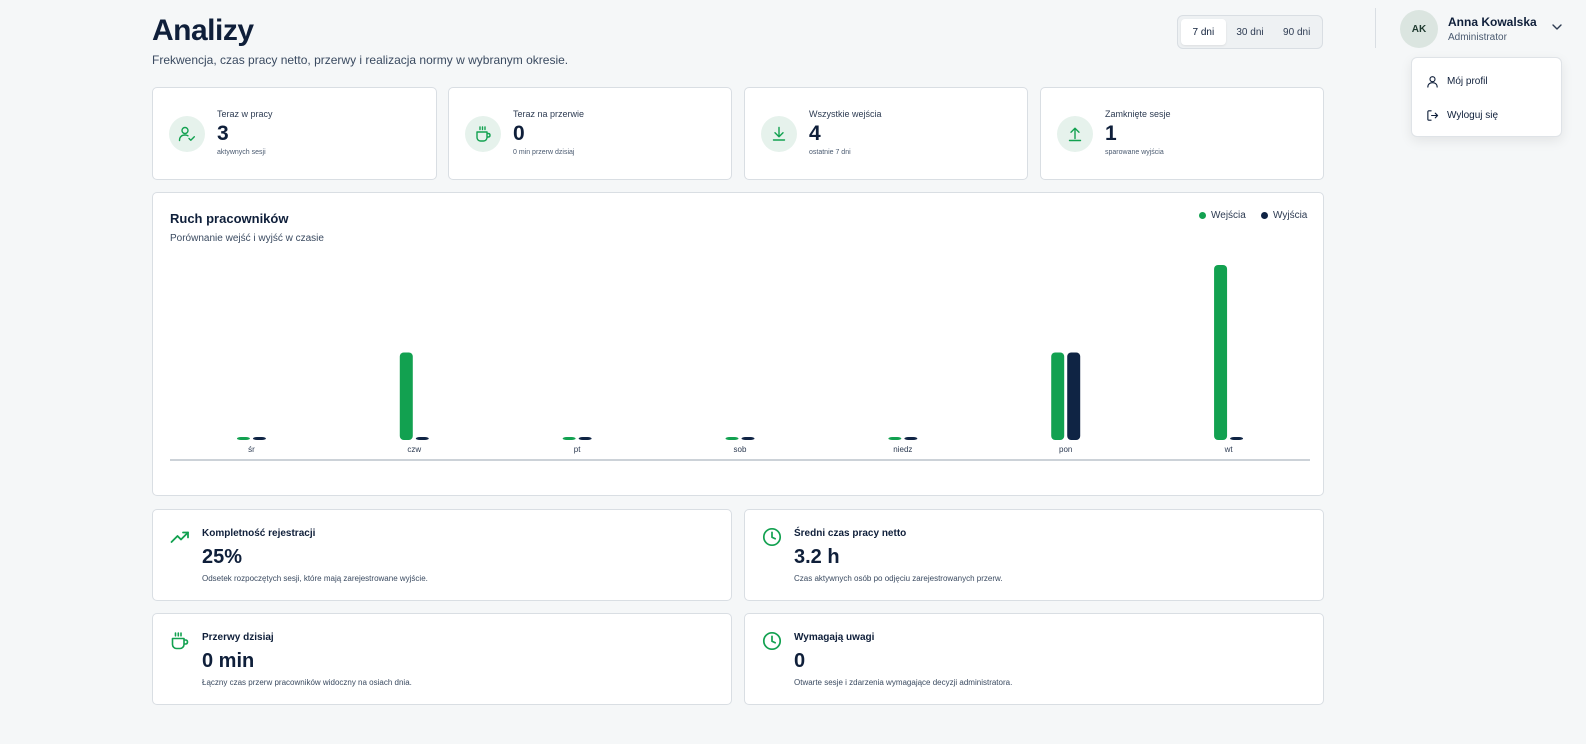  I want to click on bar-entries-niedz, so click(895, 438).